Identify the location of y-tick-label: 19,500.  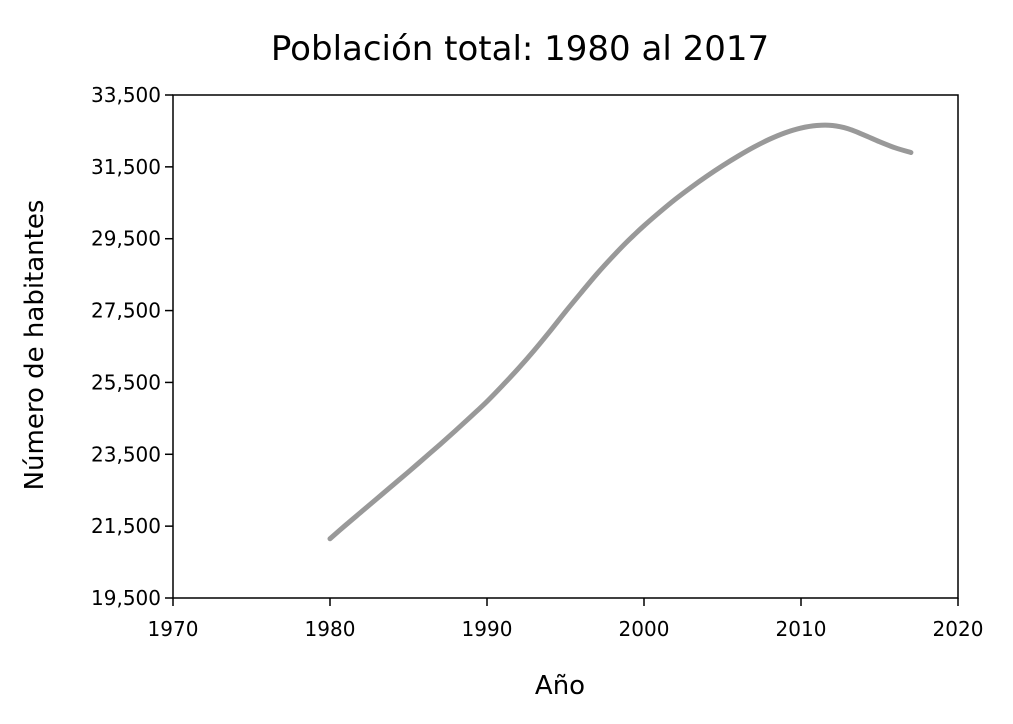
(126, 598).